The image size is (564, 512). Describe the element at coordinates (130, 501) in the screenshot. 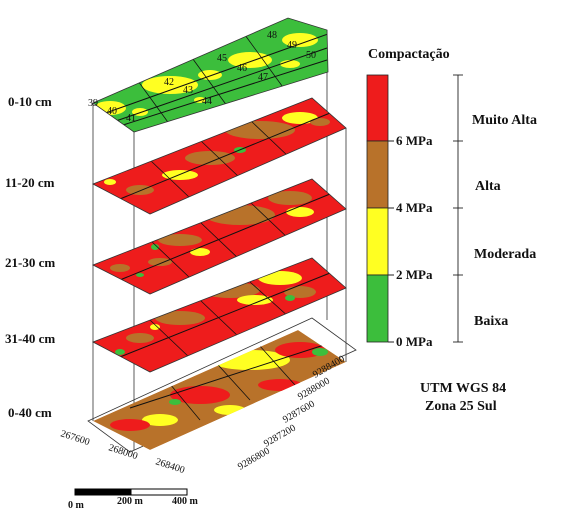

I see `scale-label-200: 200 m` at that location.